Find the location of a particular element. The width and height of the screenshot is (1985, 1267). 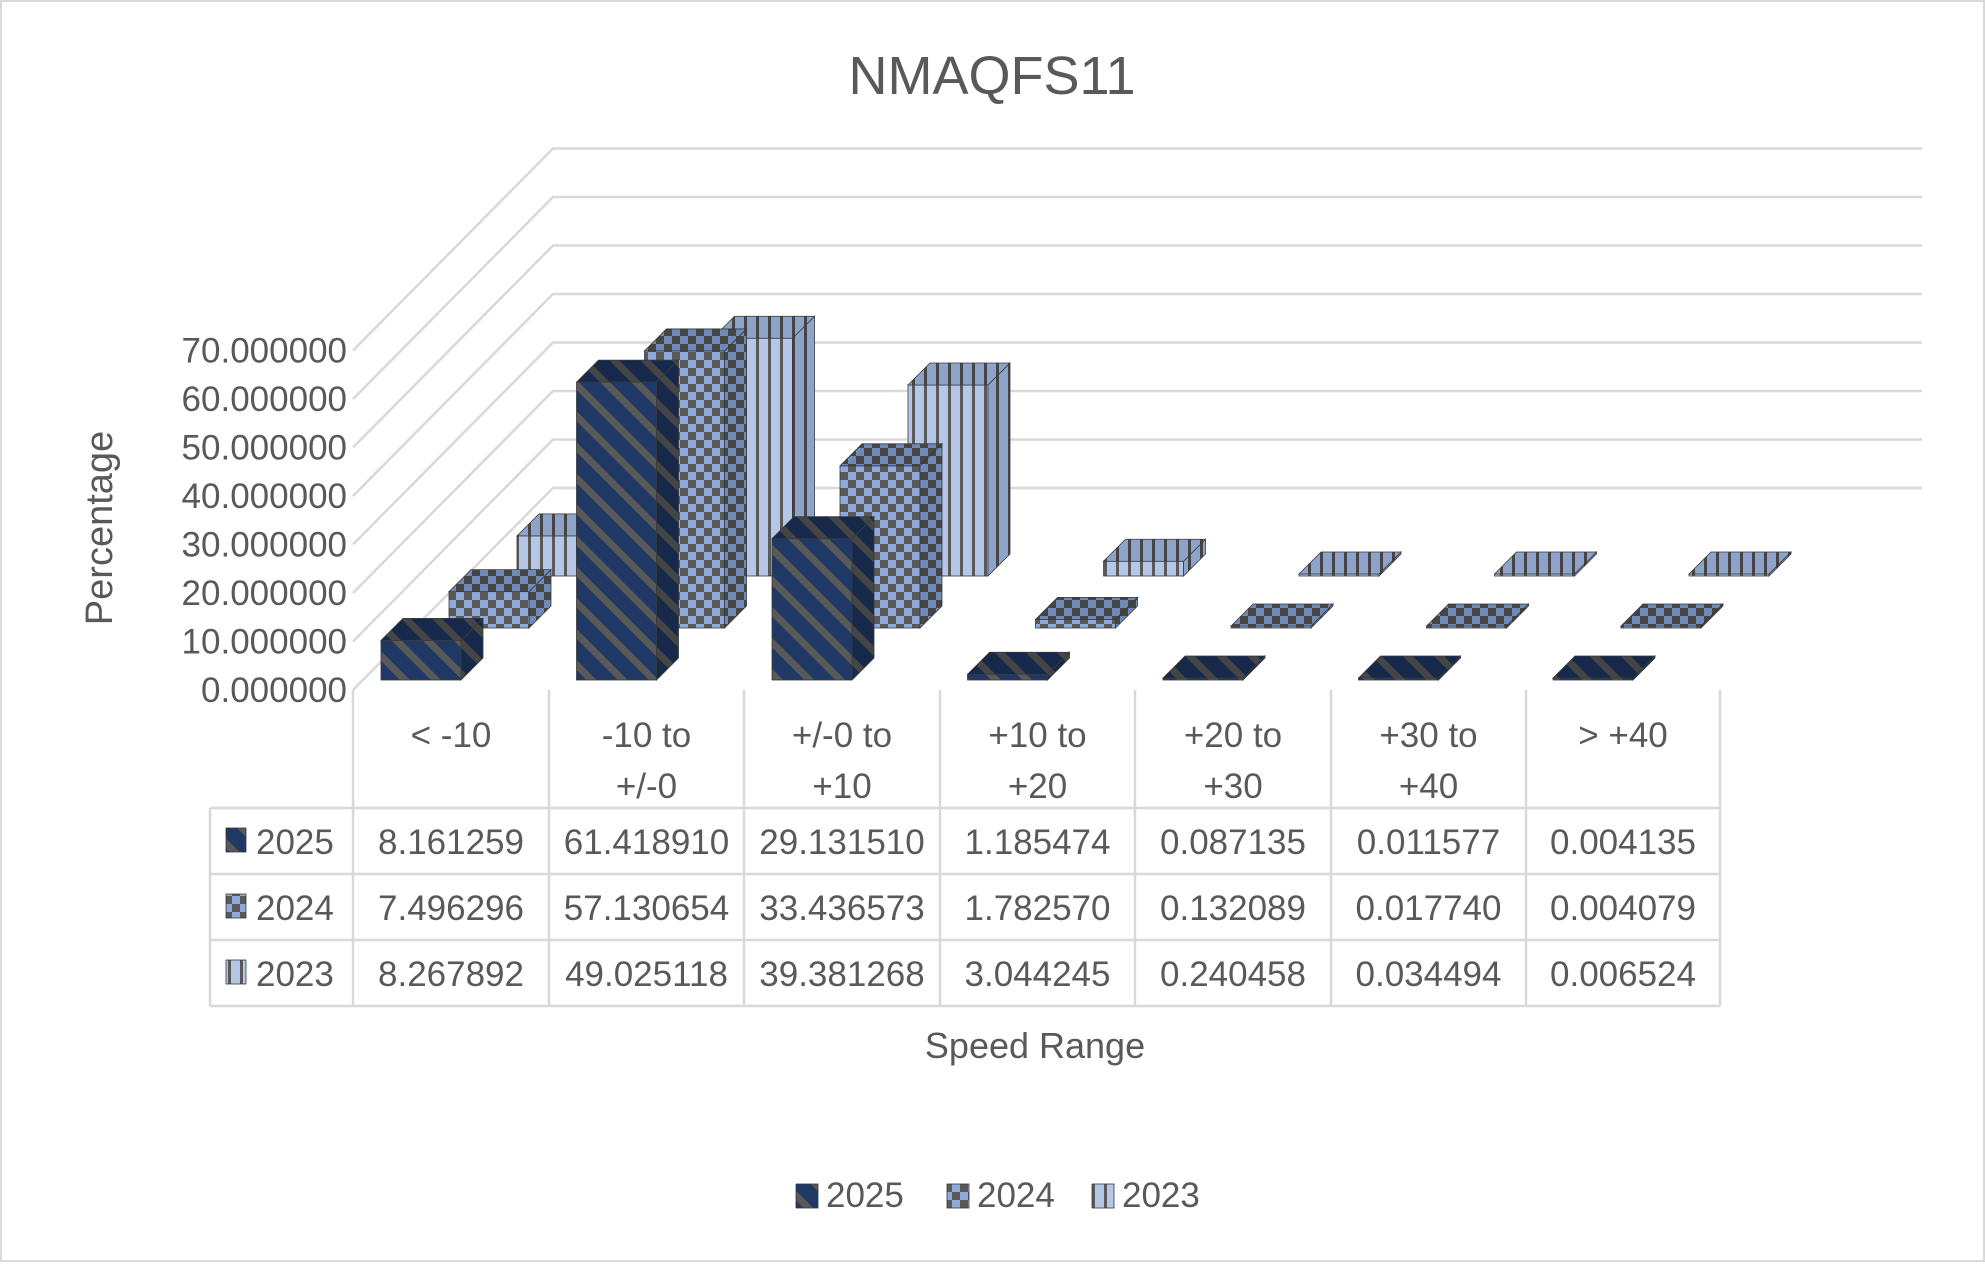

table-cell-value: 0.006524 is located at coordinates (1623, 974).